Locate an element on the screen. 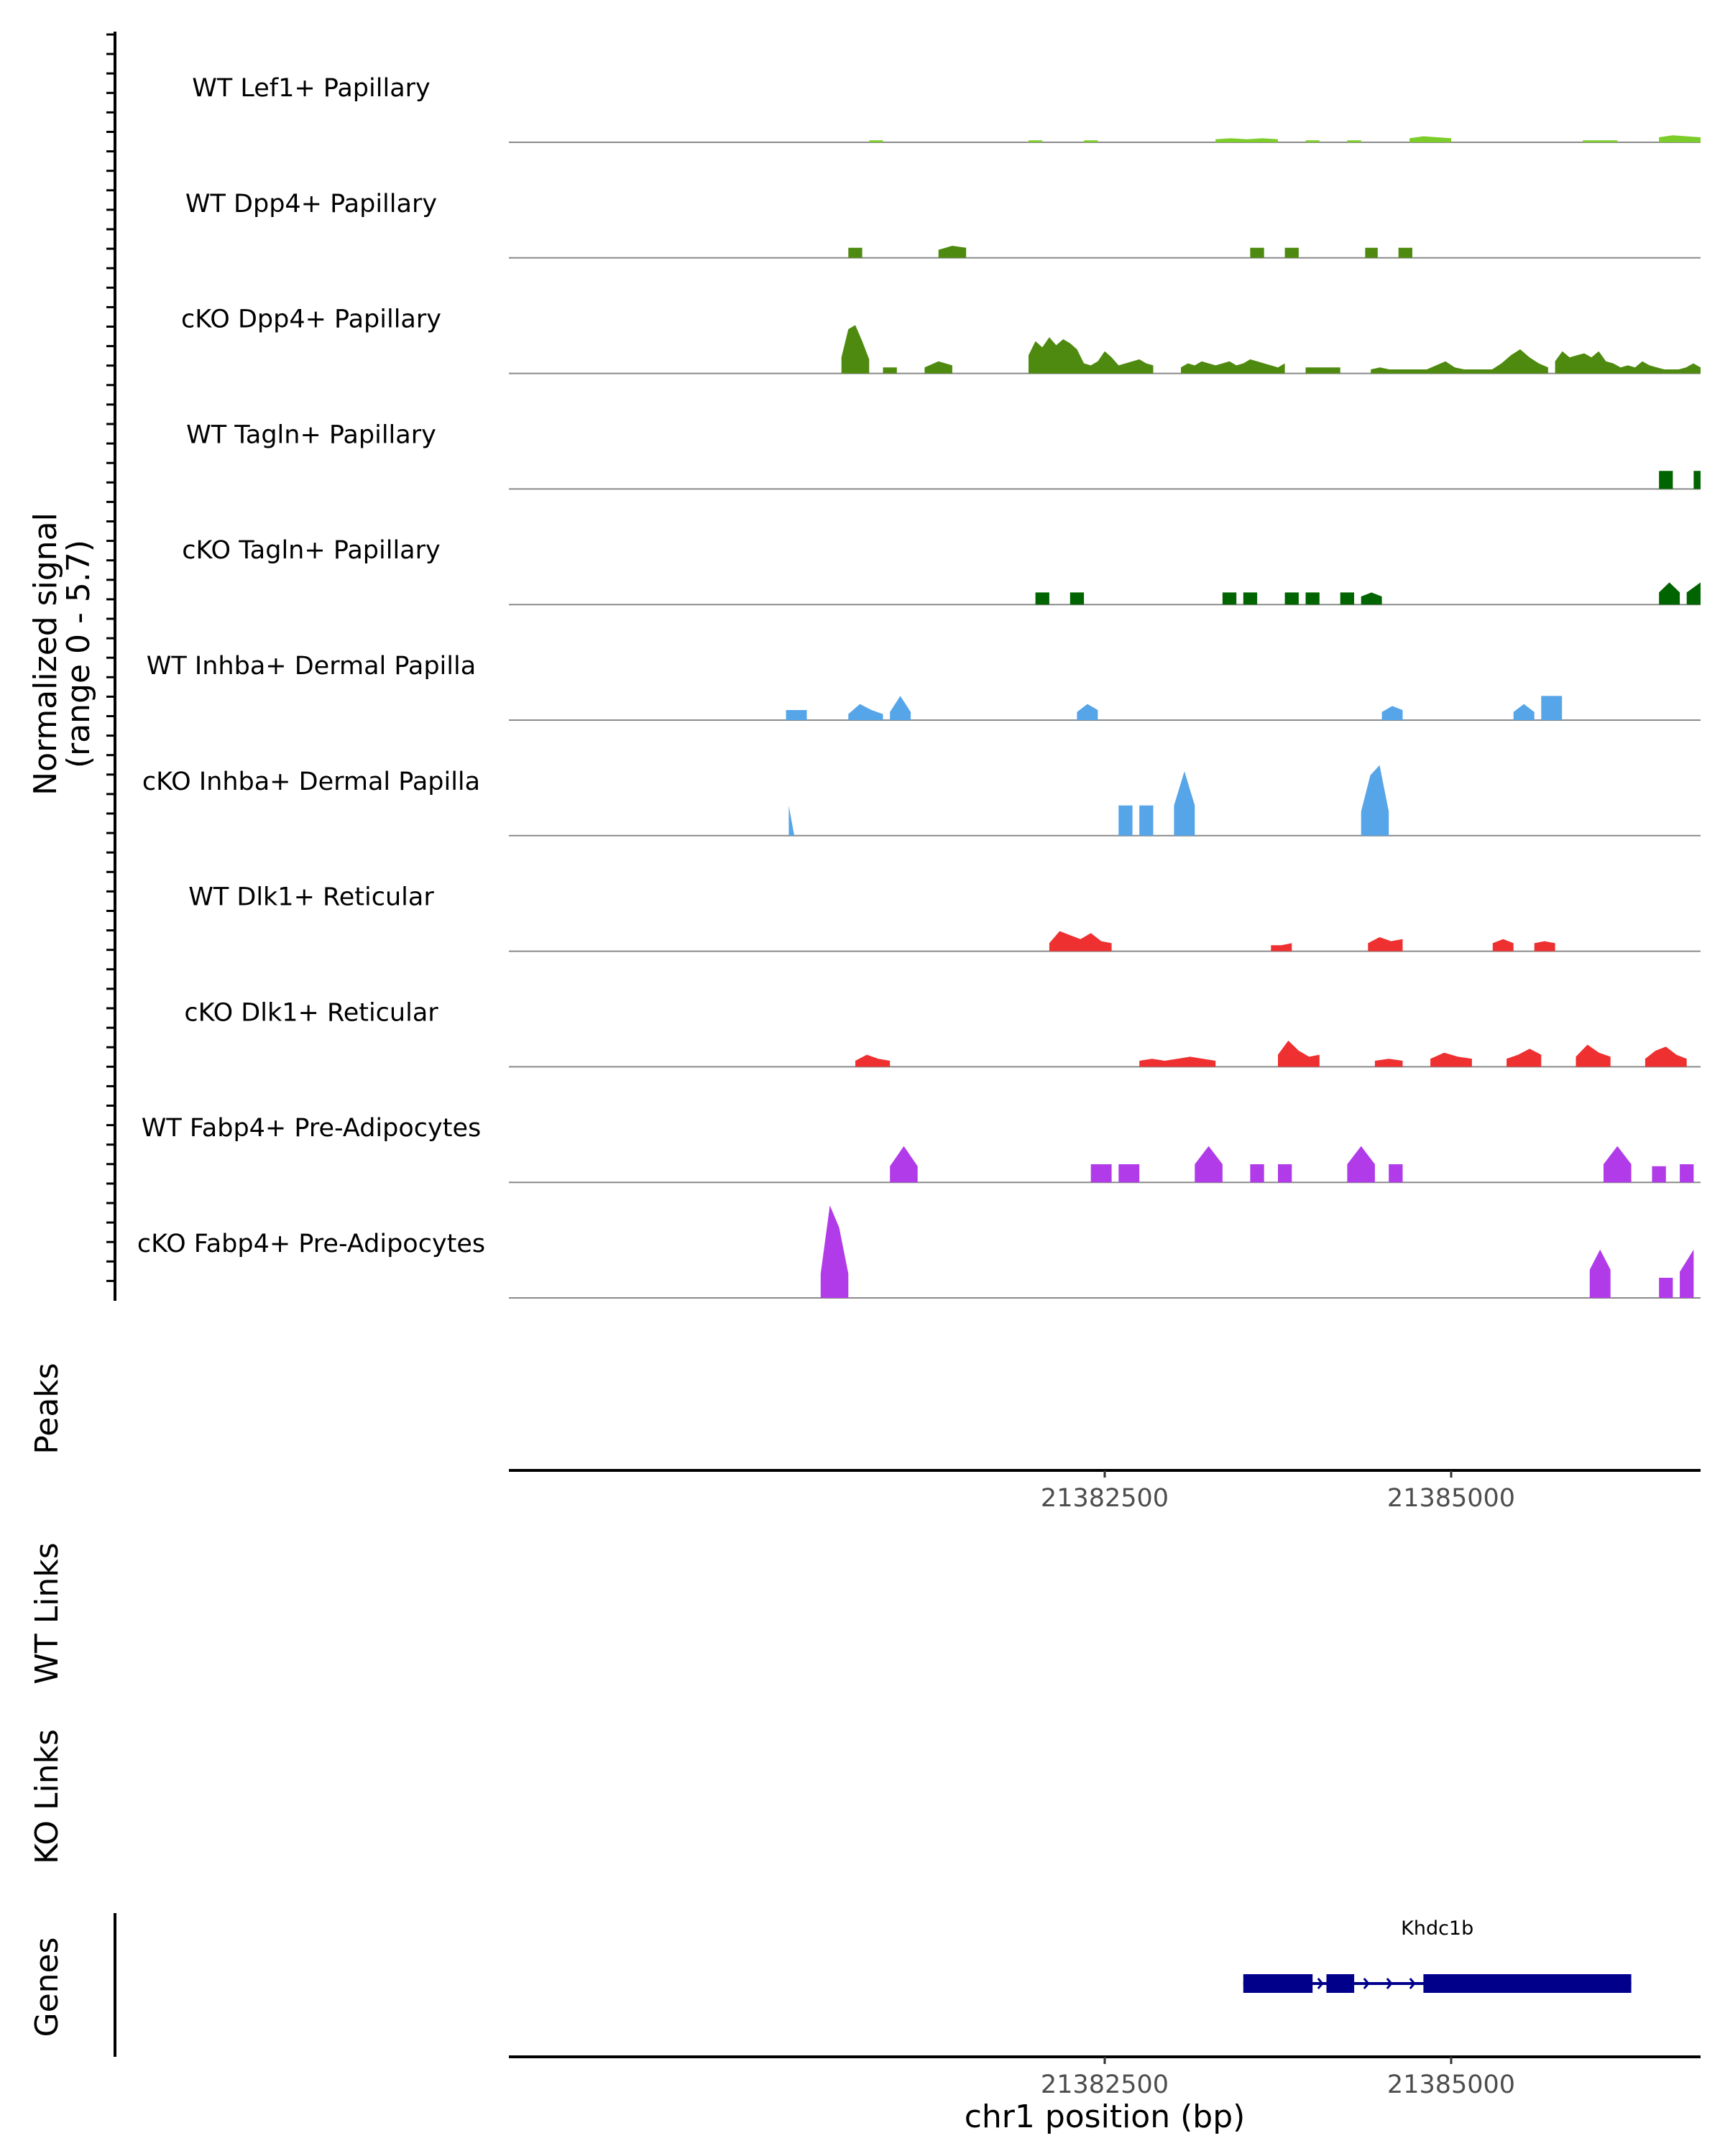 This screenshot has height=2156, width=1725. coverage-track: WT Dlk1+ Reticular is located at coordinates (944, 917).